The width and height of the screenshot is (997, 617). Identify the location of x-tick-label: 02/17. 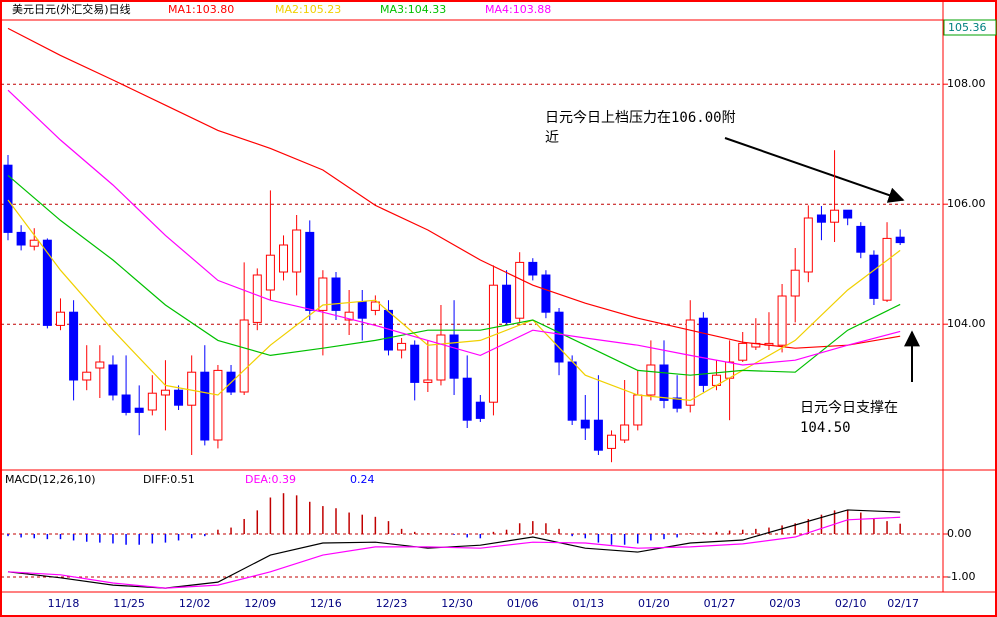
(903, 603).